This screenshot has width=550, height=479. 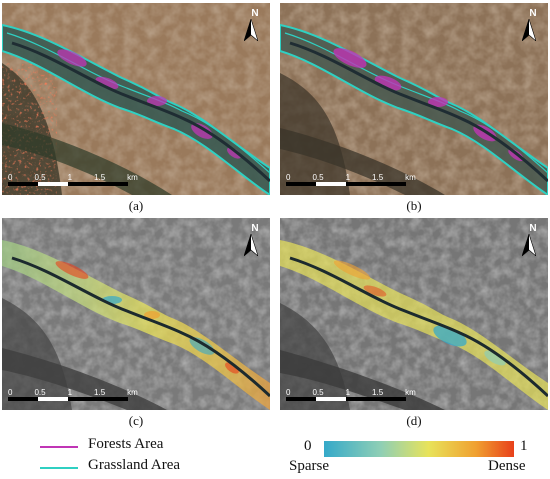 I want to click on density-colorbar, so click(x=419, y=449).